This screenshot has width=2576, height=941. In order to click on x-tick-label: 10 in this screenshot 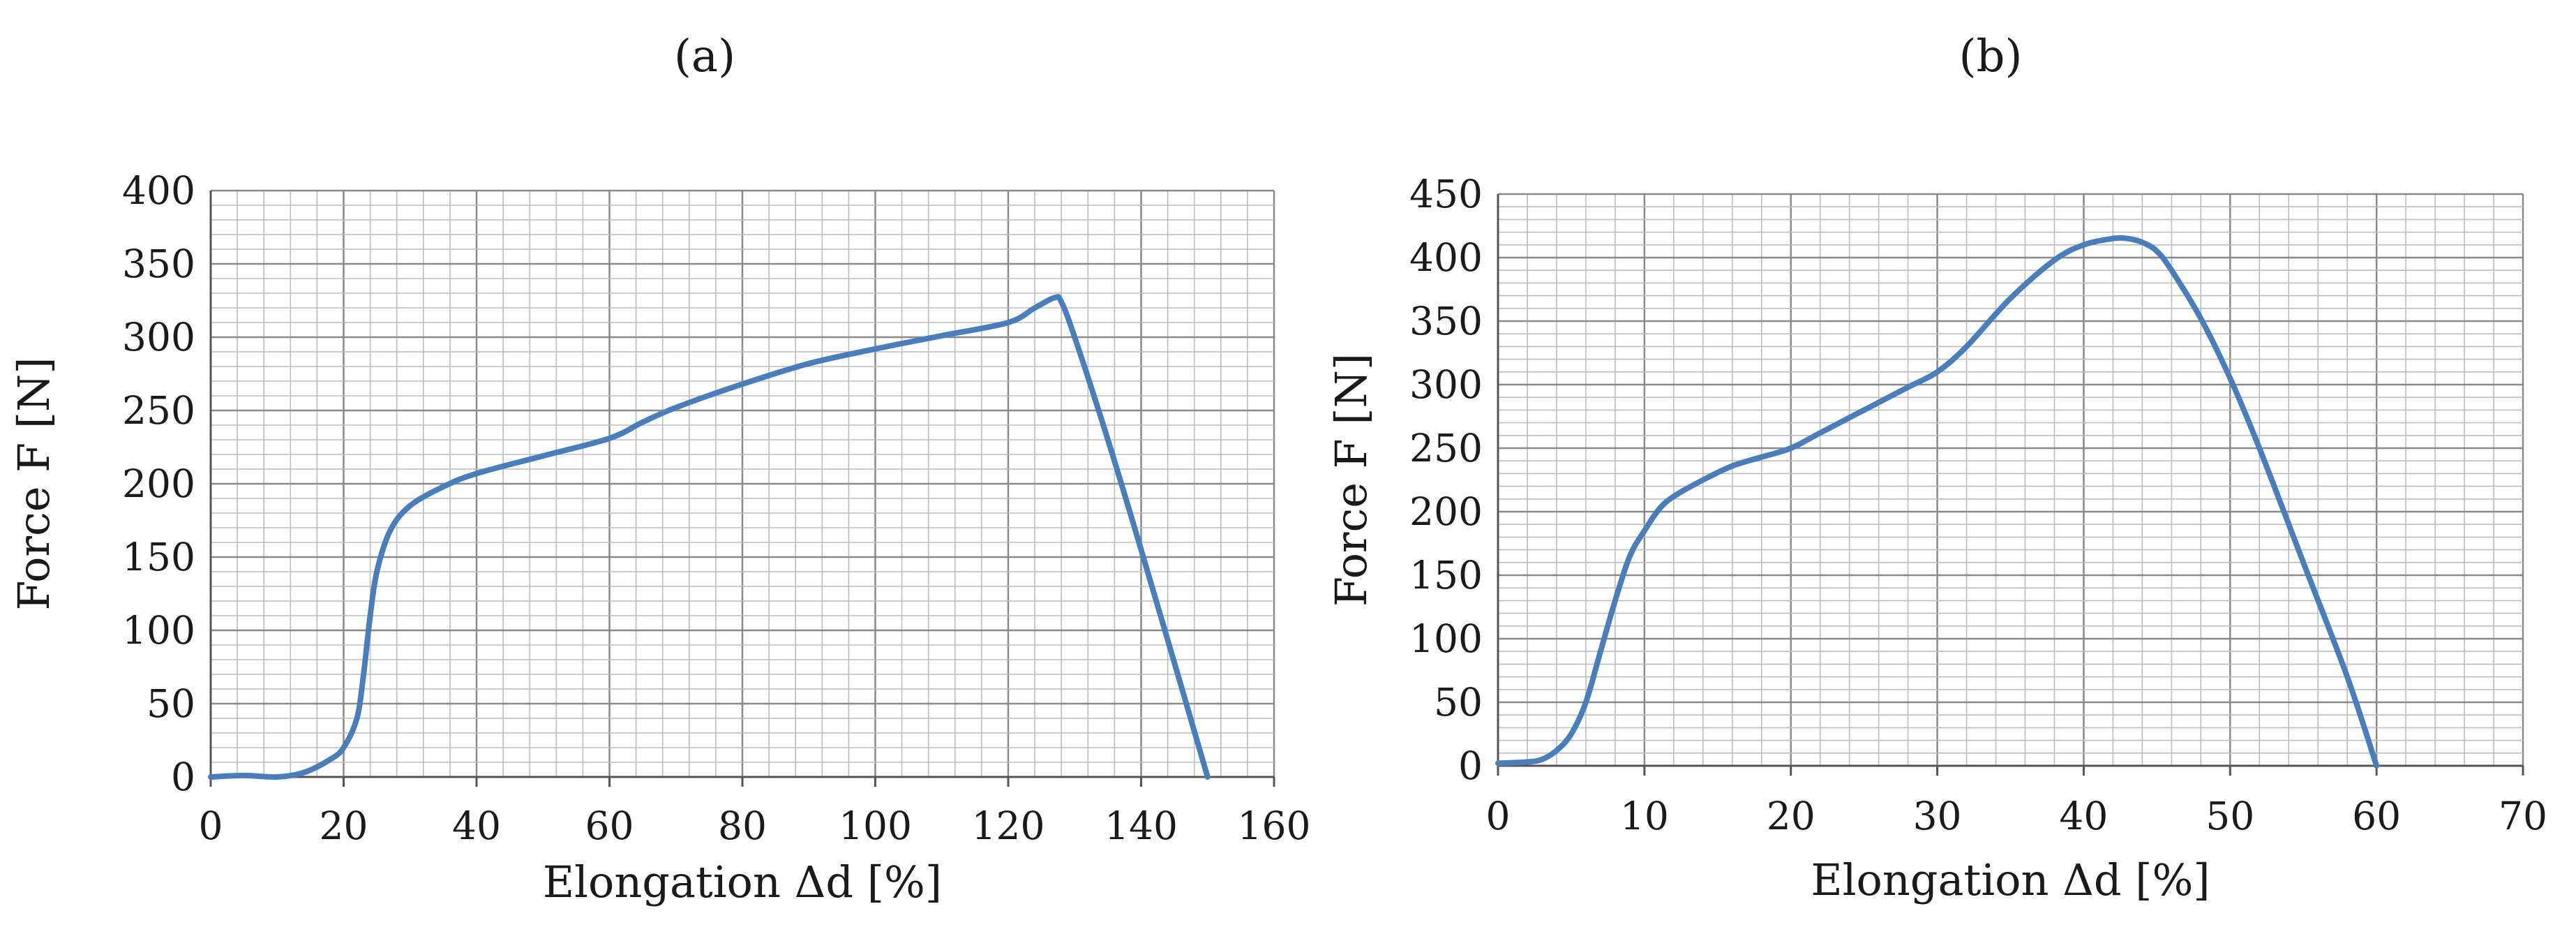, I will do `click(1644, 816)`.